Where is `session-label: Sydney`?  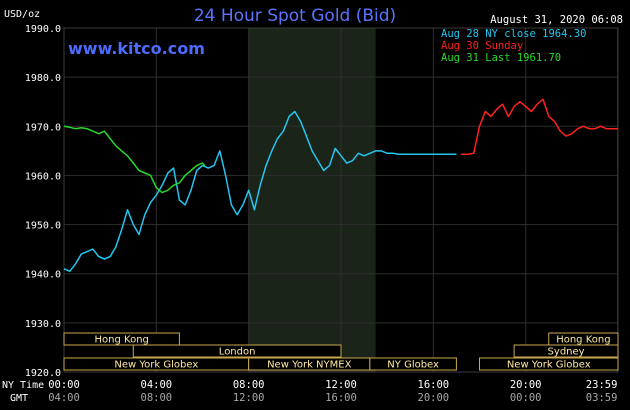
session-label: Sydney is located at coordinates (566, 352).